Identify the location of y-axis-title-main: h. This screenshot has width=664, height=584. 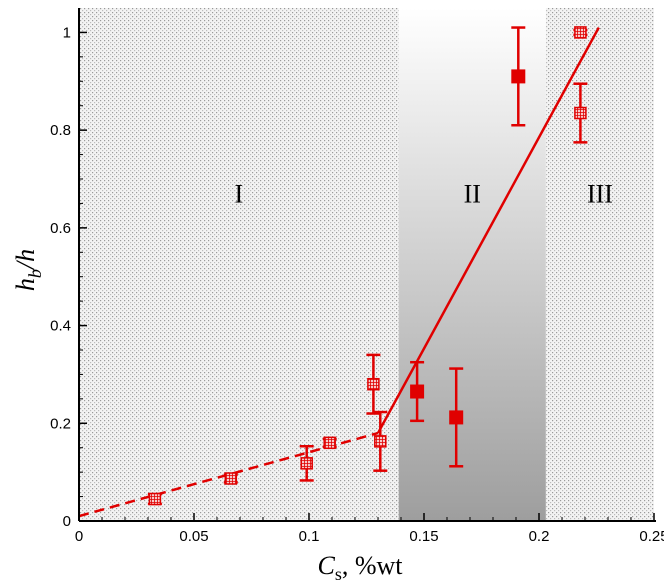
(25, 284).